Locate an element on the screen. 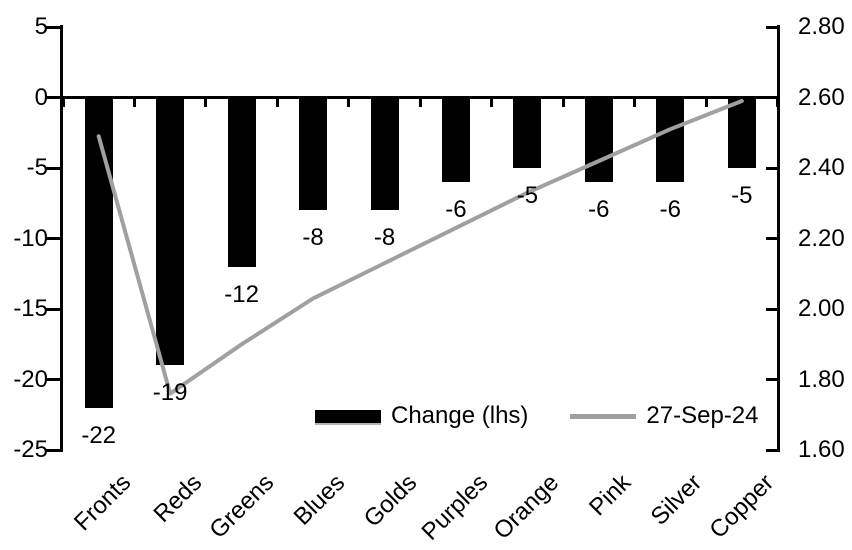 The image size is (852, 550). bar-value-label: -22 is located at coordinates (99, 435).